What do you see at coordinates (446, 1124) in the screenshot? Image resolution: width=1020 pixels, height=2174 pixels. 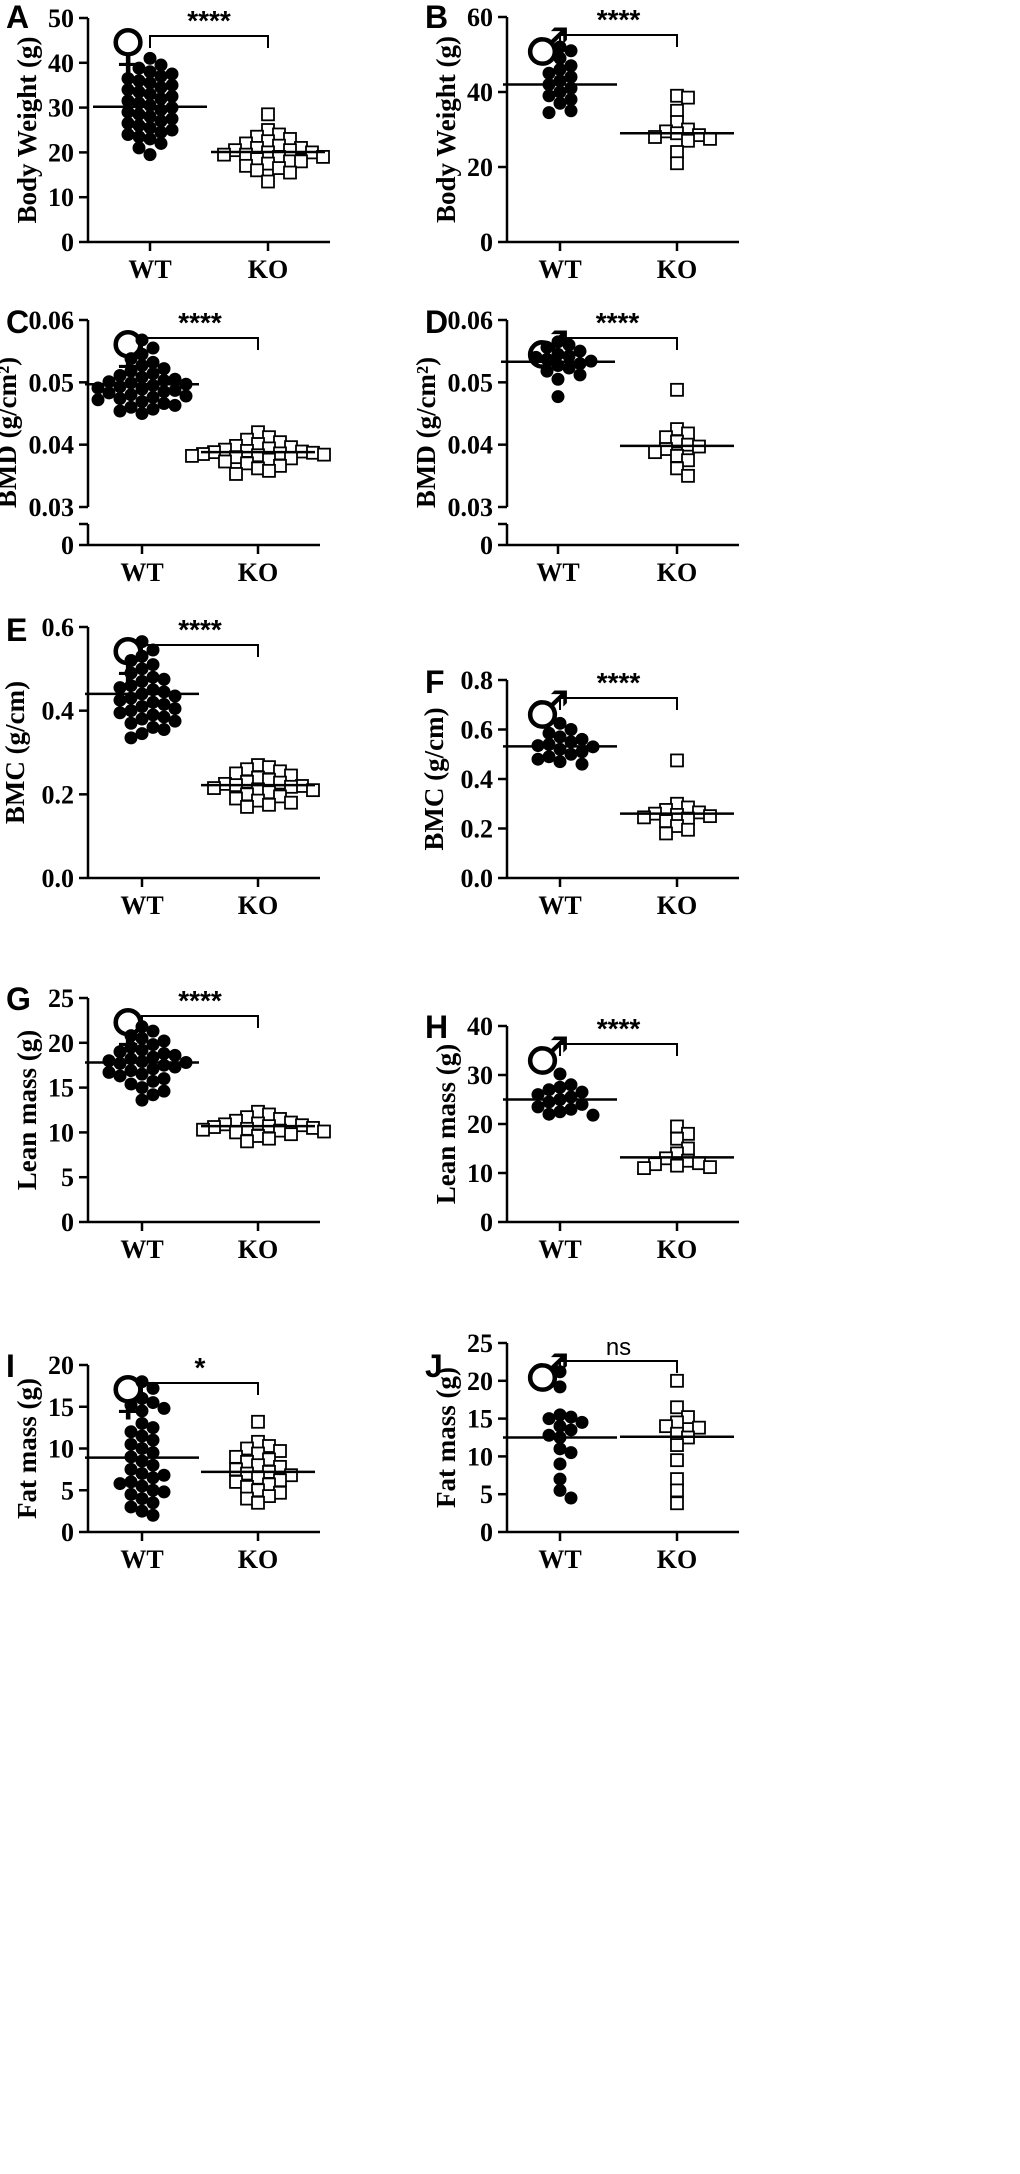 I see `y-axis-title: Lean mass (g)` at bounding box center [446, 1124].